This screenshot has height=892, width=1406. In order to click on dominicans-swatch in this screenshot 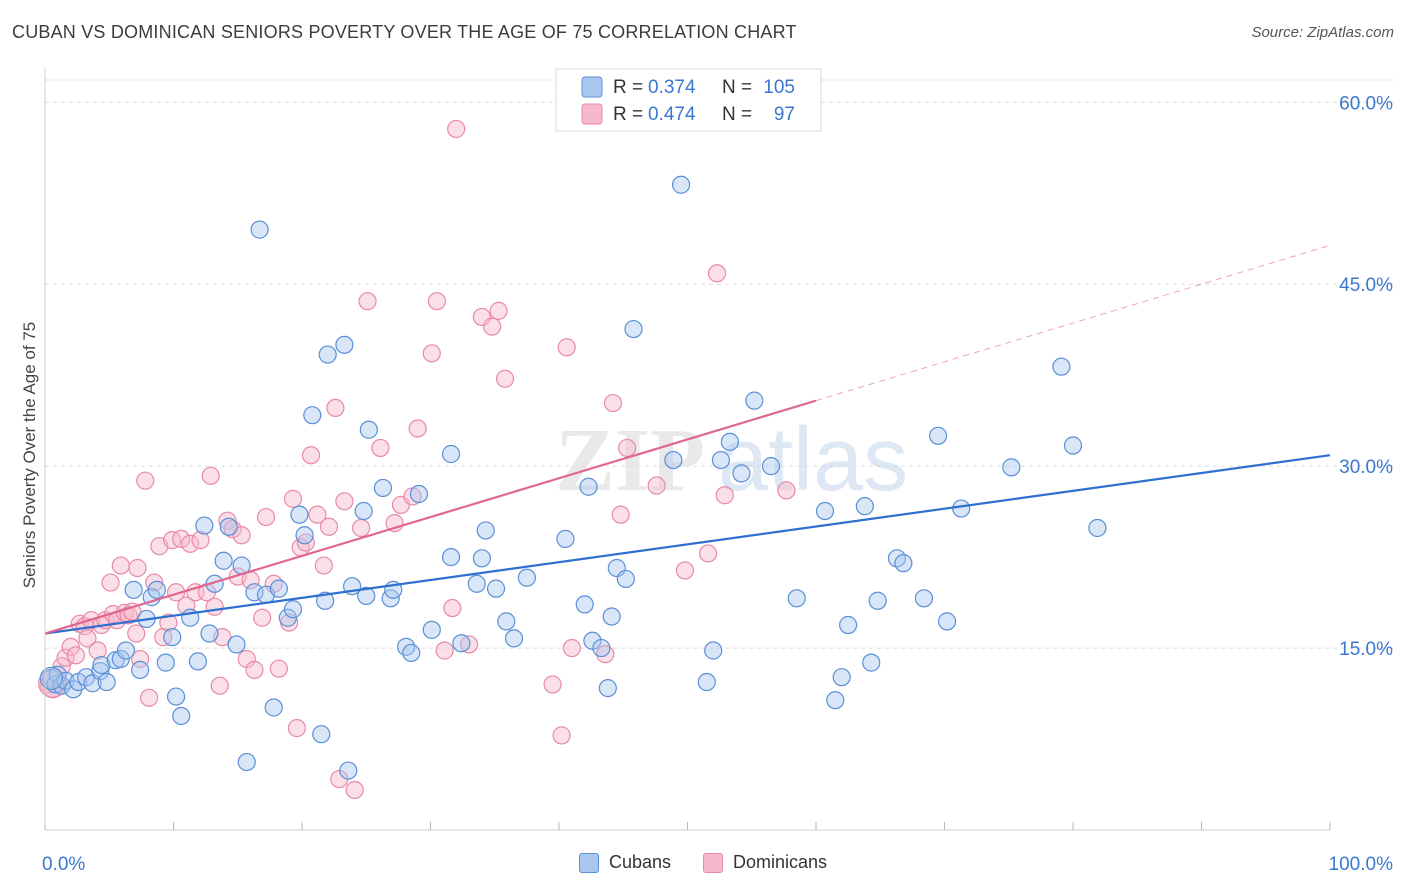, I will do `click(713, 862)`.